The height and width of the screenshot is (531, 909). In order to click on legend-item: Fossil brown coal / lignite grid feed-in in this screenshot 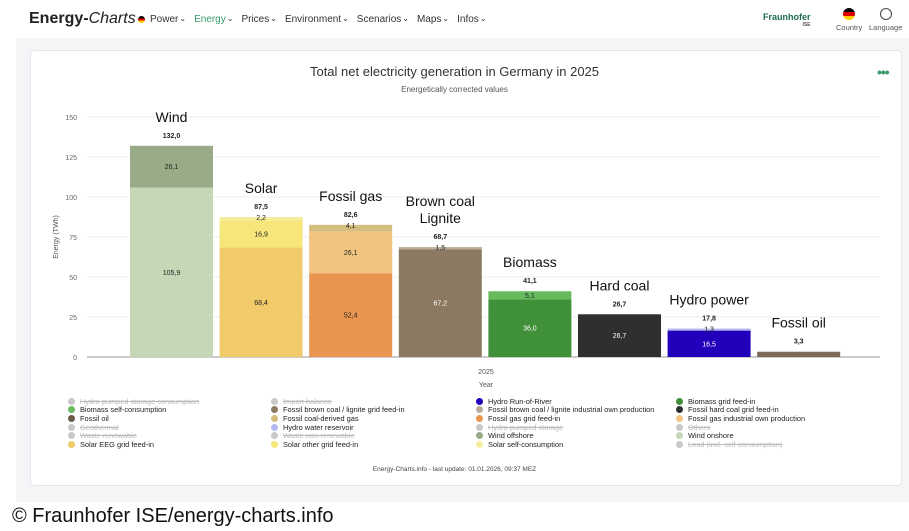, I will do `click(373, 410)`.